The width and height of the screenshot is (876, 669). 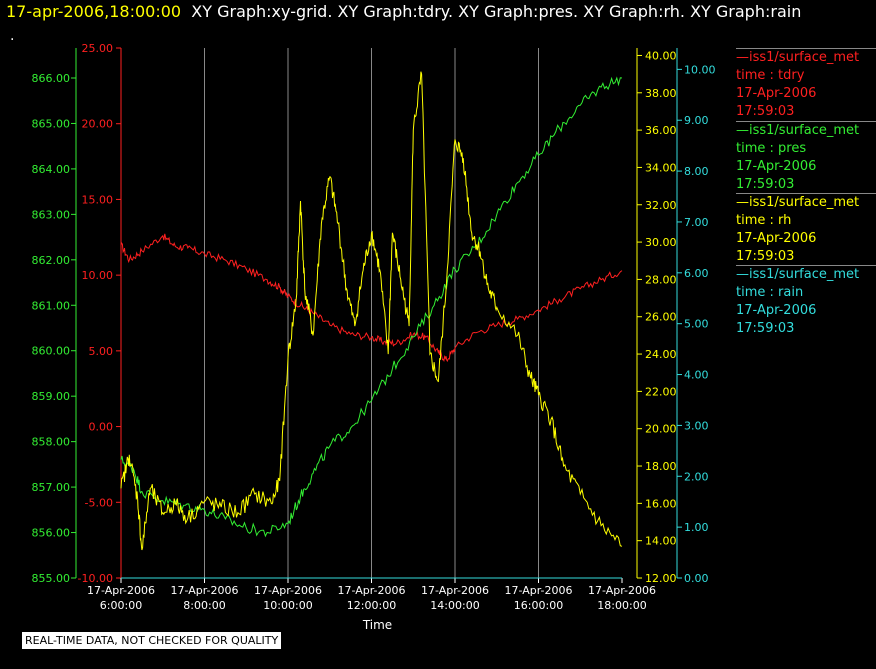 What do you see at coordinates (696, 527) in the screenshot?
I see `rain-tick-label: 1.00` at bounding box center [696, 527].